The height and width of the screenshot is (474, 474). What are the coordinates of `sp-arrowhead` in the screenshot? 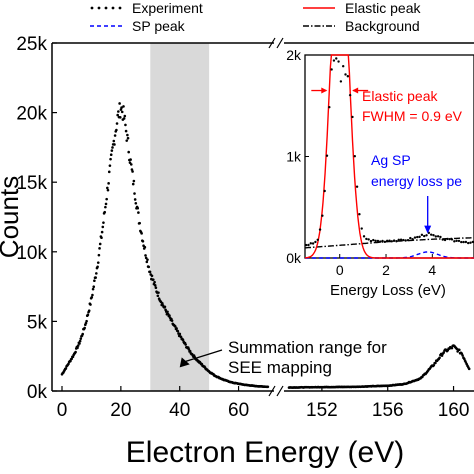 It's located at (428, 229).